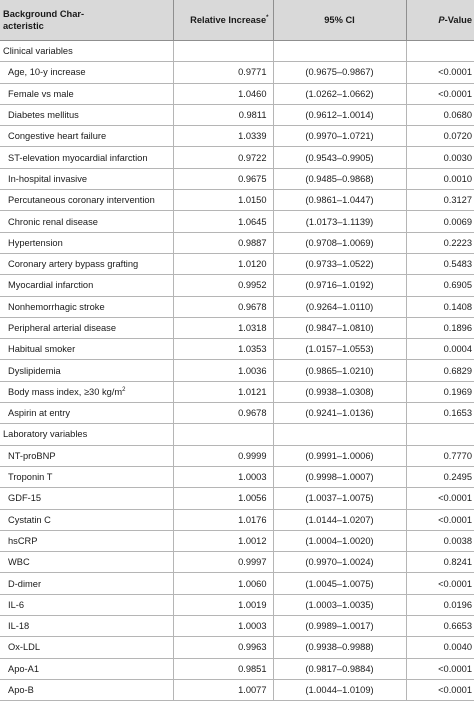 This screenshot has height=701, width=474. I want to click on characteristic-cell: In-hospital invasive, so click(86, 179).